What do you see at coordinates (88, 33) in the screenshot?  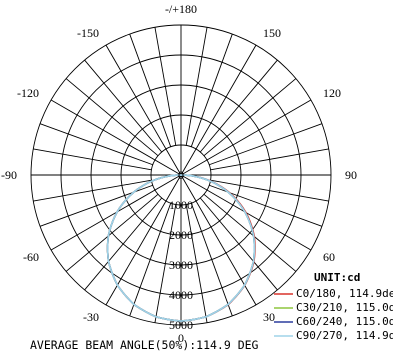 I see `angle-label: -150` at bounding box center [88, 33].